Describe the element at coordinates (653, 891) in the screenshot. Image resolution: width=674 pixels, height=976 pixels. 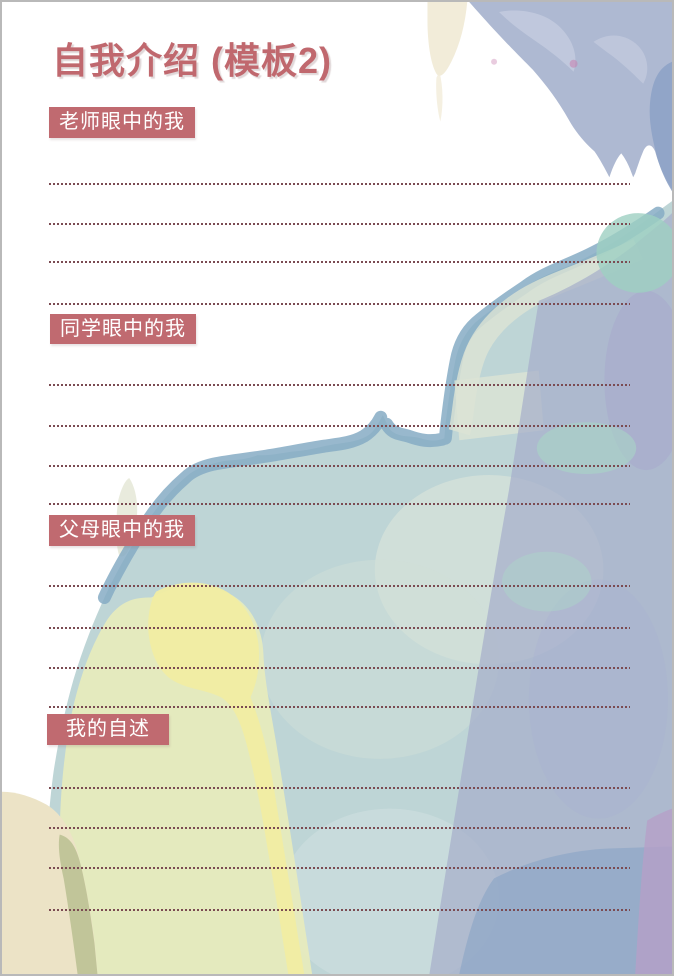
I see `watercolor-violet-strip` at that location.